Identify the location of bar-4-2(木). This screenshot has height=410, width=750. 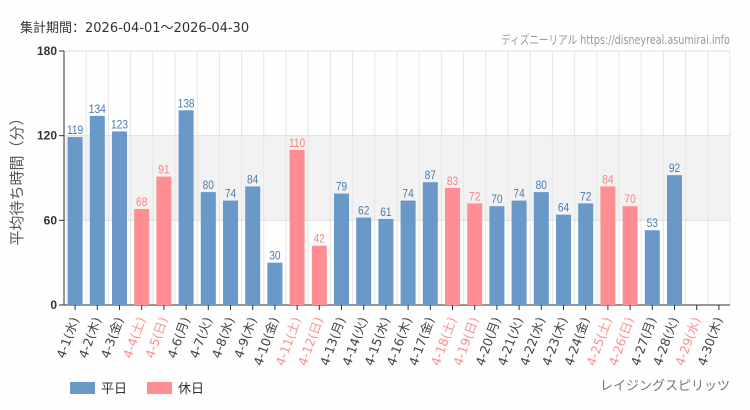
(97, 210).